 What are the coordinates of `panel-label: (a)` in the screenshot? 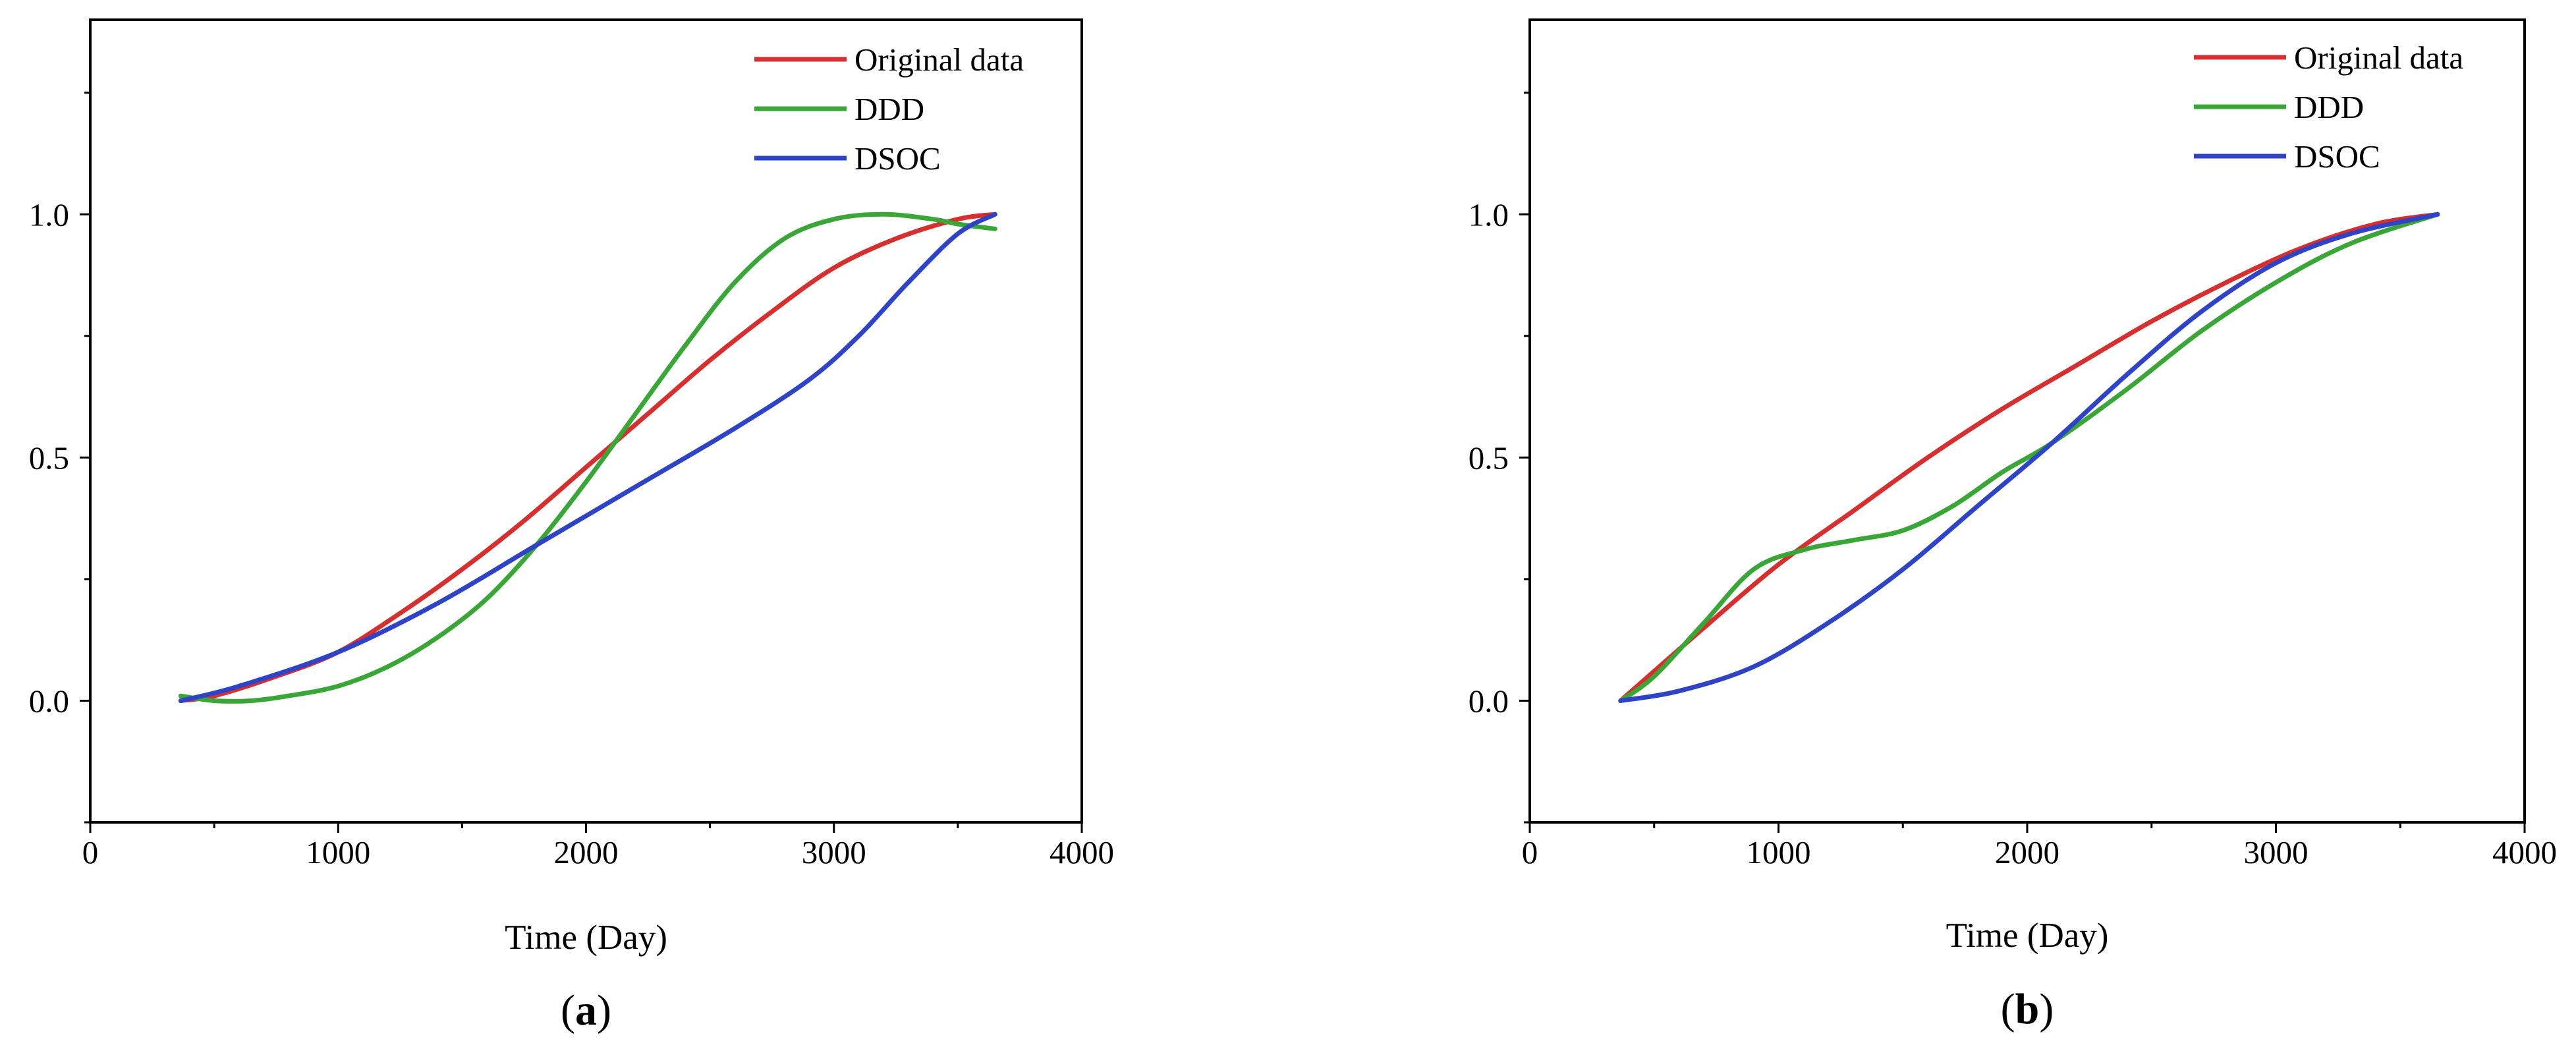 It's located at (586, 1010).